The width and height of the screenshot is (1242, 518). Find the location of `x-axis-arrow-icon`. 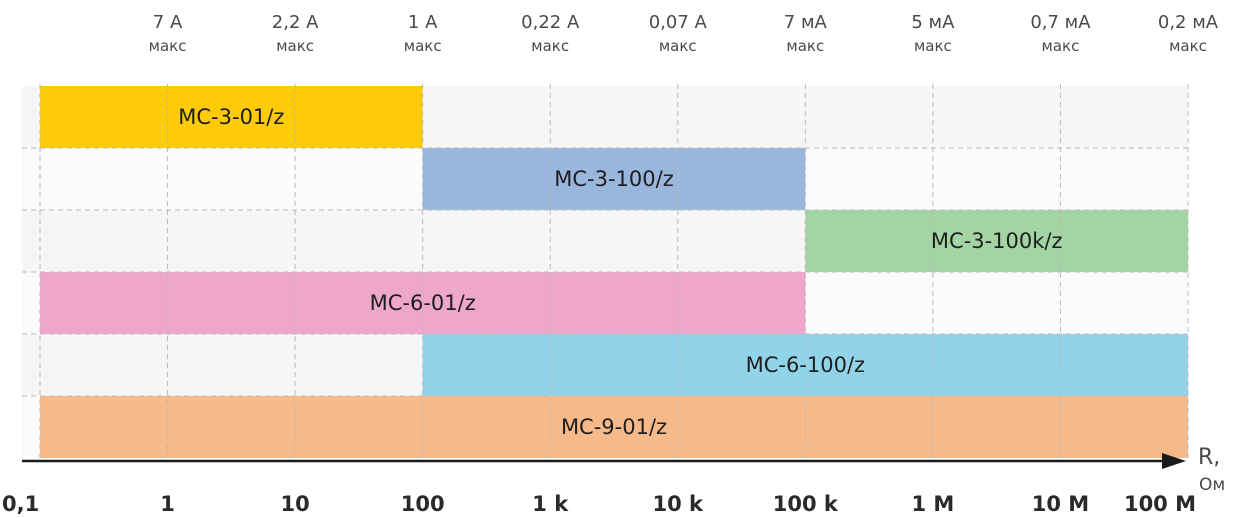

x-axis-arrow-icon is located at coordinates (1174, 461).